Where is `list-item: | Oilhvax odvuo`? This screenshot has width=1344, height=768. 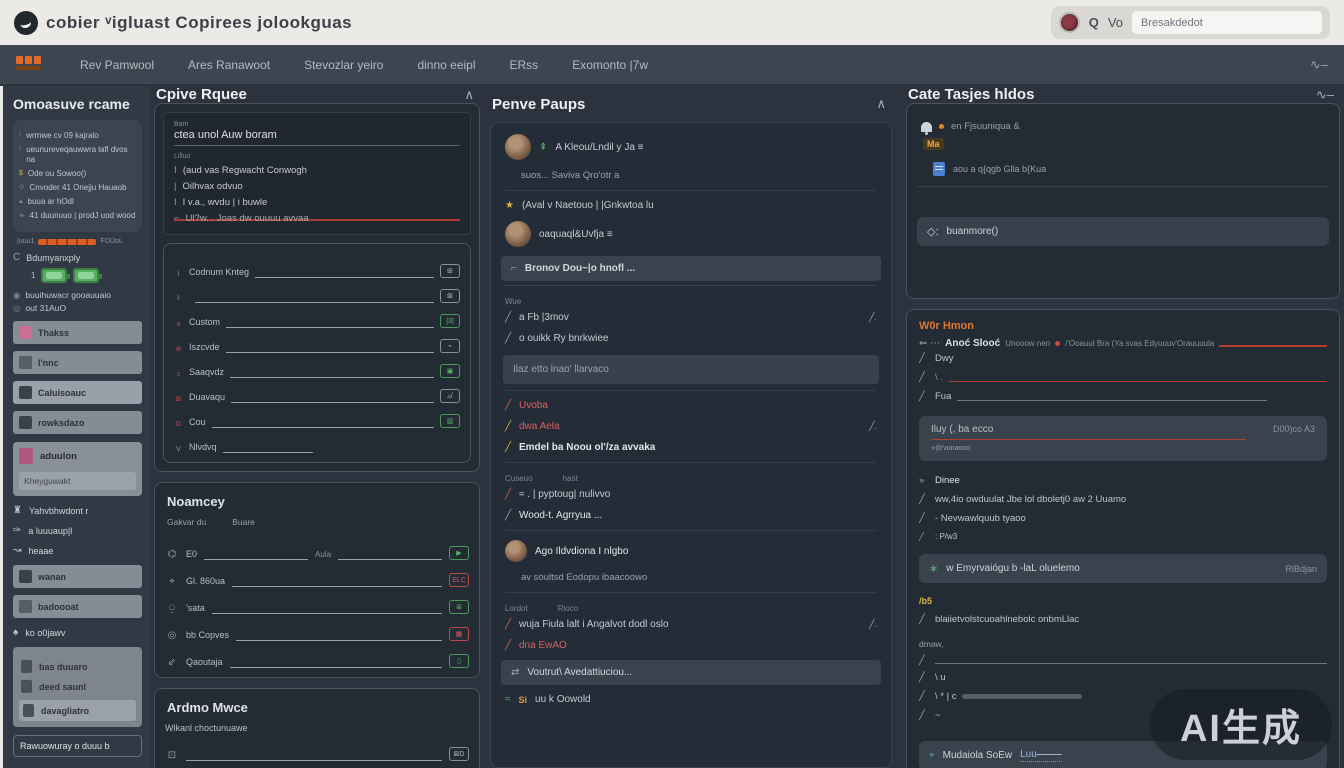
list-item: | Oilhvax odvuo is located at coordinates (208, 186).